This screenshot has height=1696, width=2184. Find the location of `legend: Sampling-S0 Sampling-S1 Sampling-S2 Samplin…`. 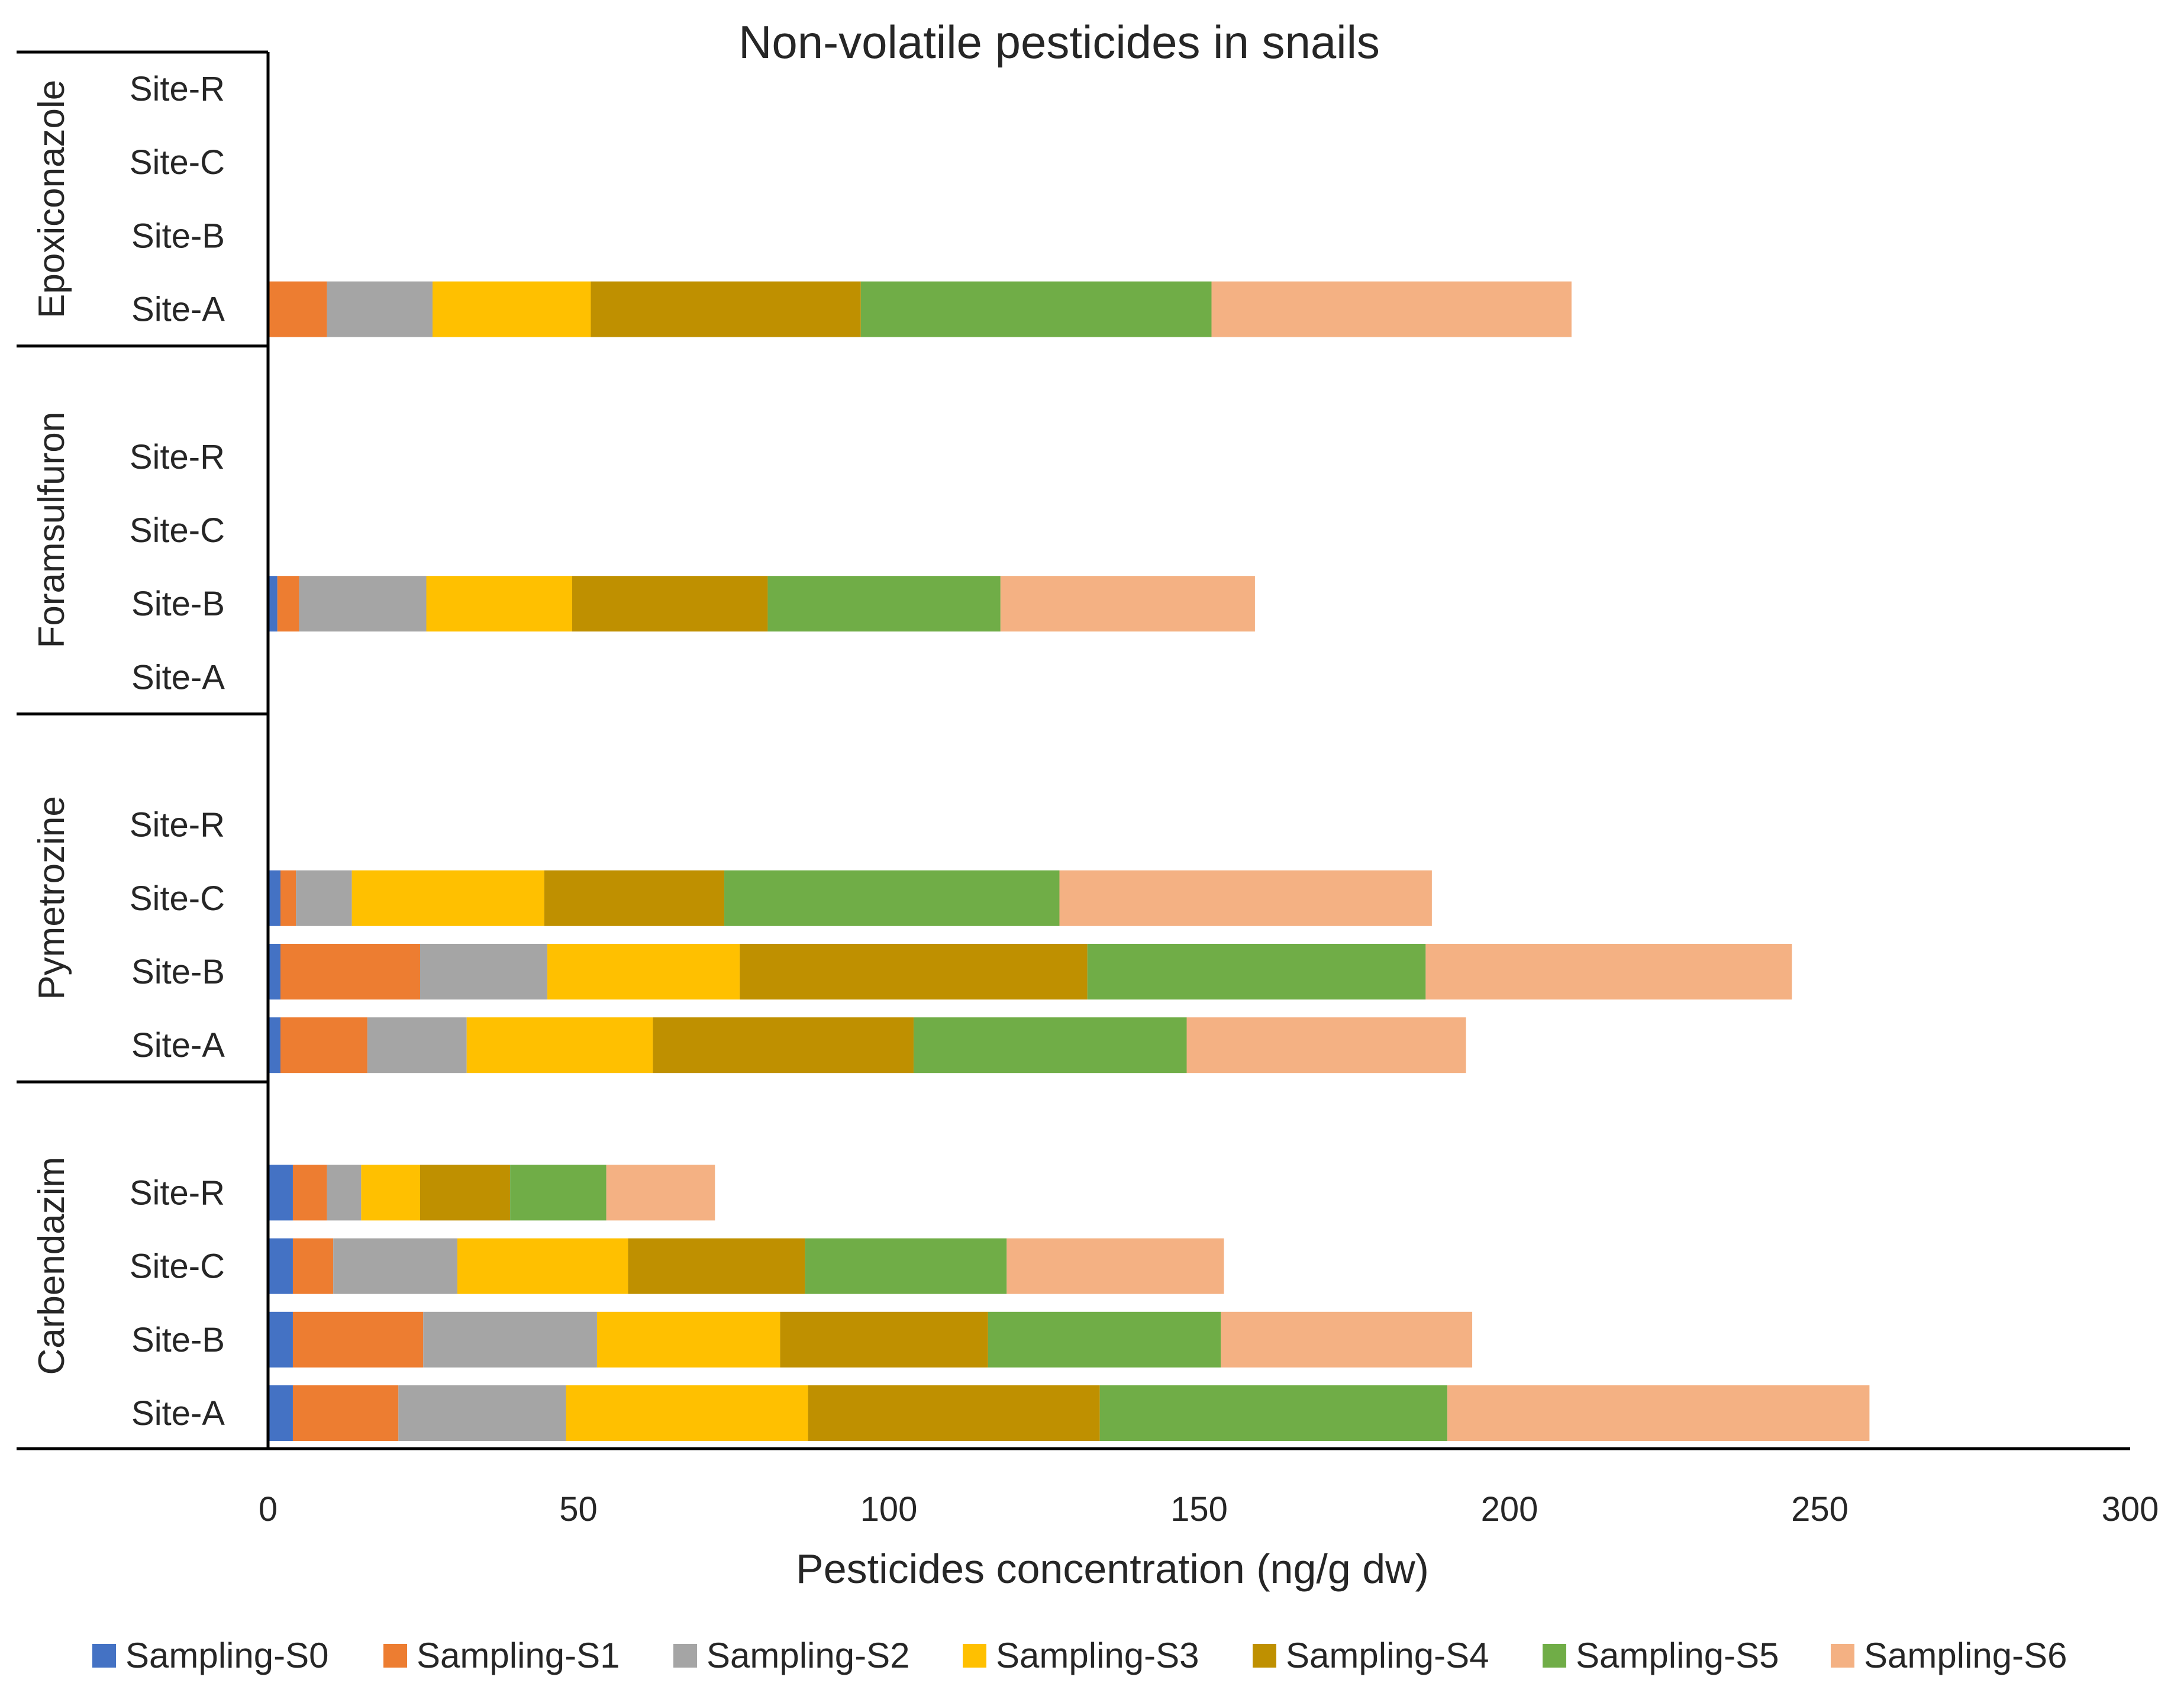

legend: Sampling-S0 Sampling-S1 Sampling-S2 Samplin… is located at coordinates (1079, 1656).